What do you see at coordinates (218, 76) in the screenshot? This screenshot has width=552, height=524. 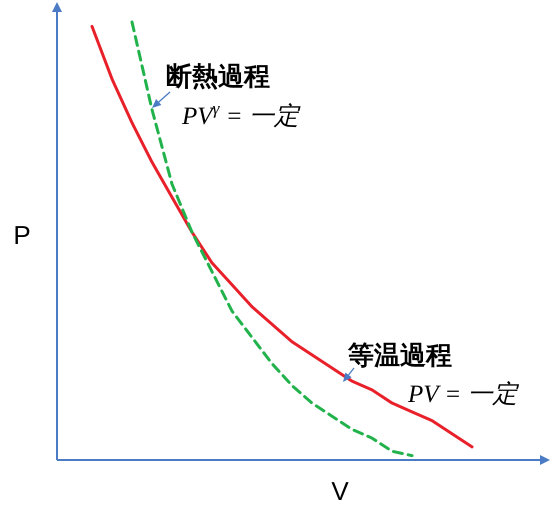 I see `annotation: 断熱過程` at bounding box center [218, 76].